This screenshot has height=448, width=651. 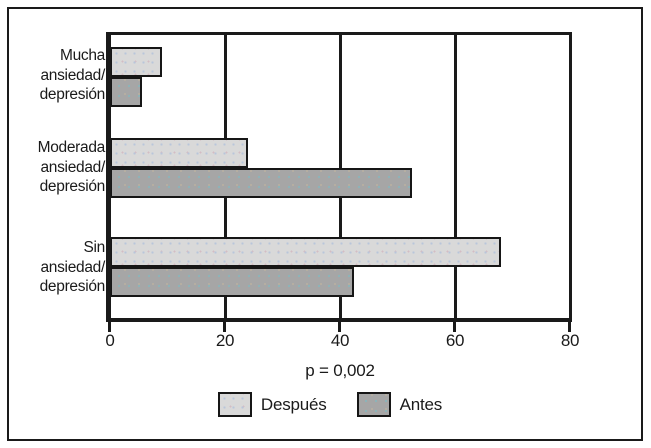 What do you see at coordinates (455, 340) in the screenshot?
I see `x-tick-label-60: 60` at bounding box center [455, 340].